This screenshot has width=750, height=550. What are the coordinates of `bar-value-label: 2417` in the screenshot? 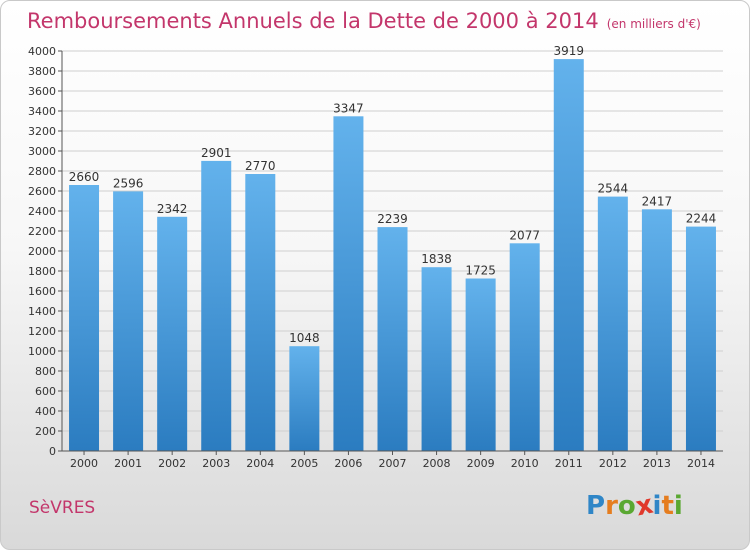 It's located at (657, 201).